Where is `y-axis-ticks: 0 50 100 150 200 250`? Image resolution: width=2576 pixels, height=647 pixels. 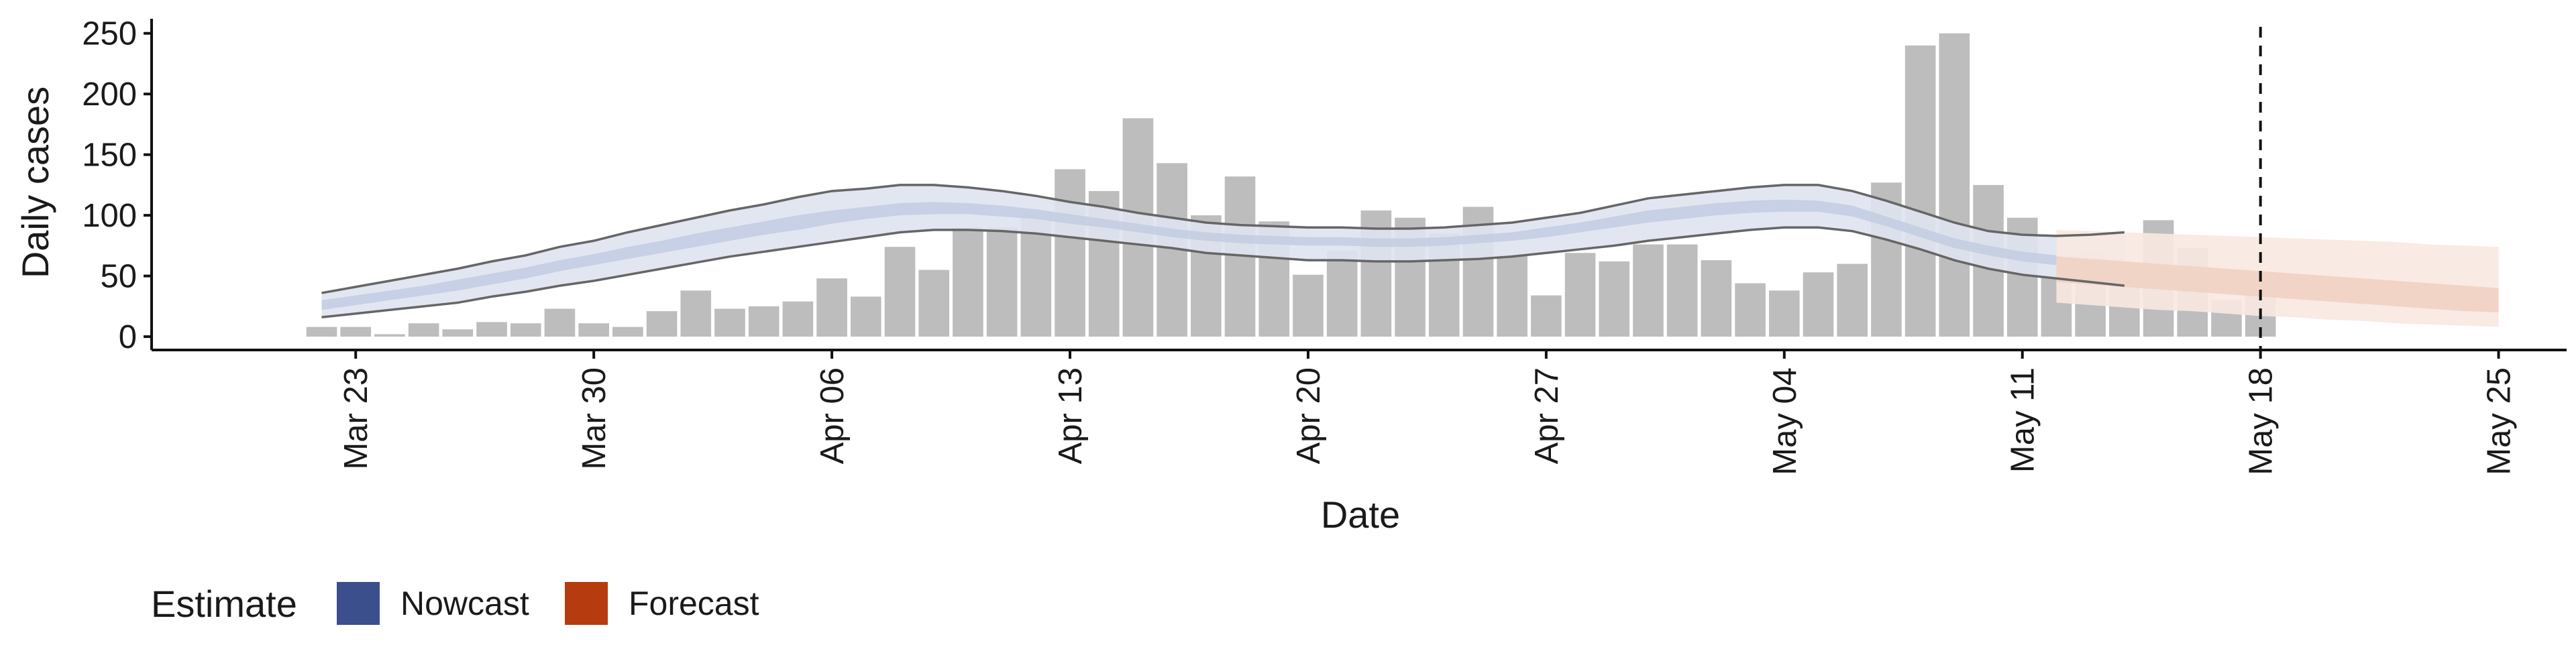
y-axis-ticks: 0 50 100 150 200 250 is located at coordinates (117, 185).